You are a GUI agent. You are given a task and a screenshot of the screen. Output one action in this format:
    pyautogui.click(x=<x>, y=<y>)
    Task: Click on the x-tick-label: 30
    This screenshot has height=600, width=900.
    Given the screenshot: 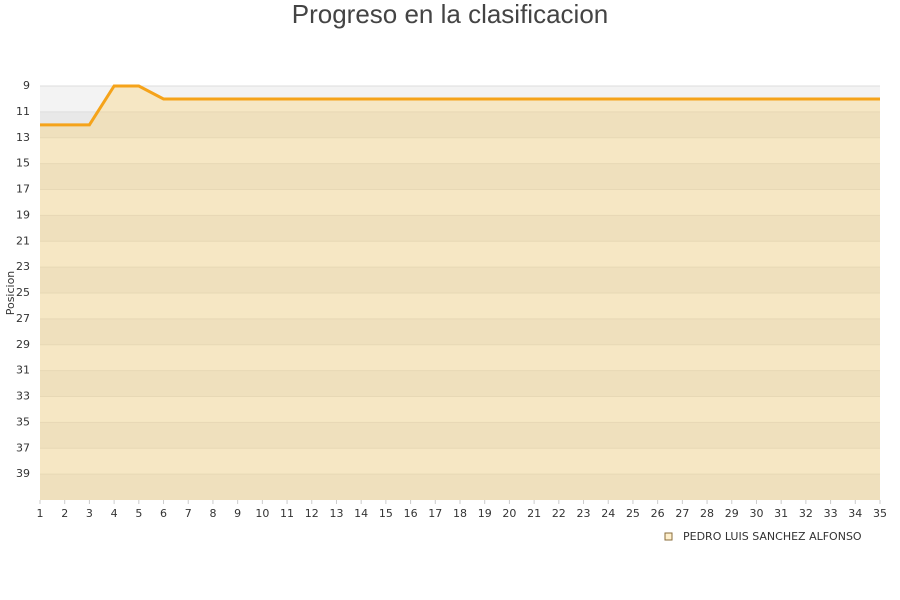 What is the action you would take?
    pyautogui.click(x=756, y=513)
    